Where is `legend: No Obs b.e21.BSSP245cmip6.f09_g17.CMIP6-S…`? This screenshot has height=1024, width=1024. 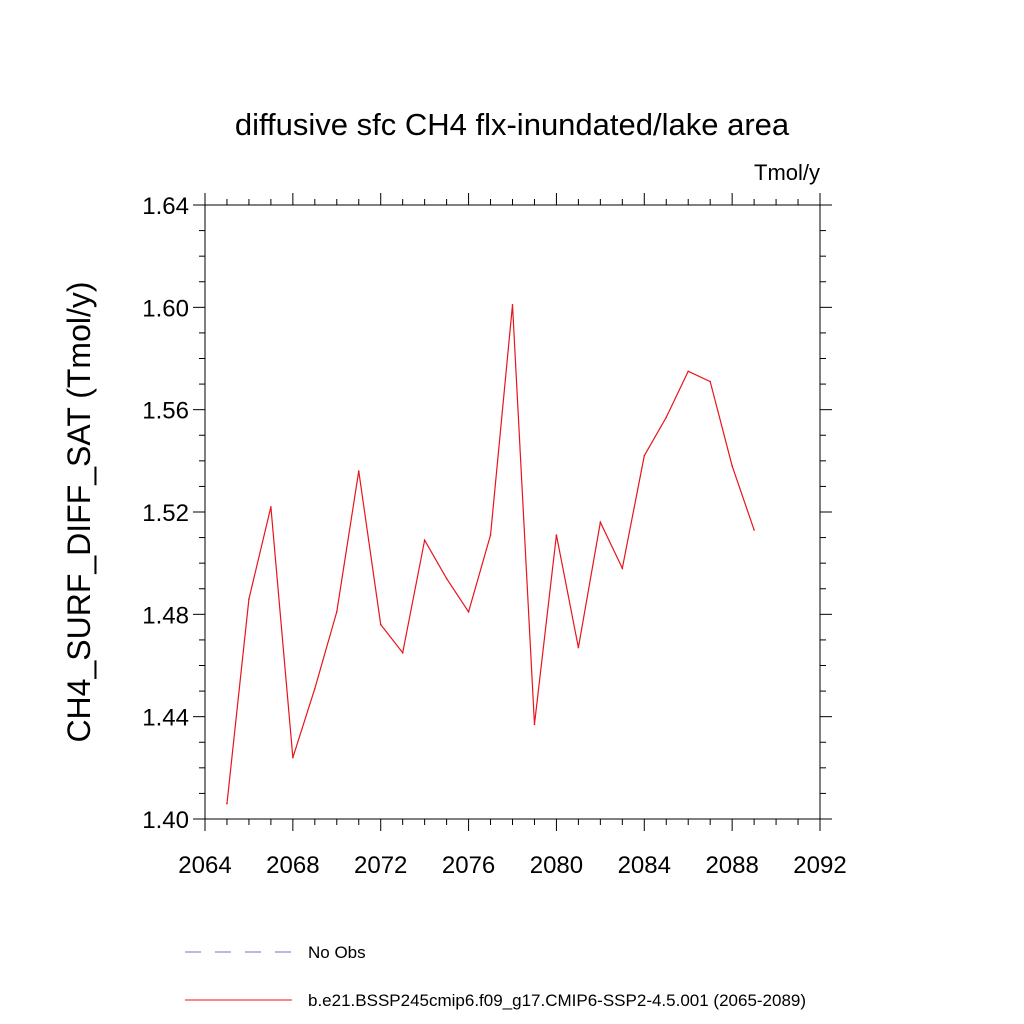
legend: No Obs b.e21.BSSP245cmip6.f09_g17.CMIP6-S… is located at coordinates (495, 976).